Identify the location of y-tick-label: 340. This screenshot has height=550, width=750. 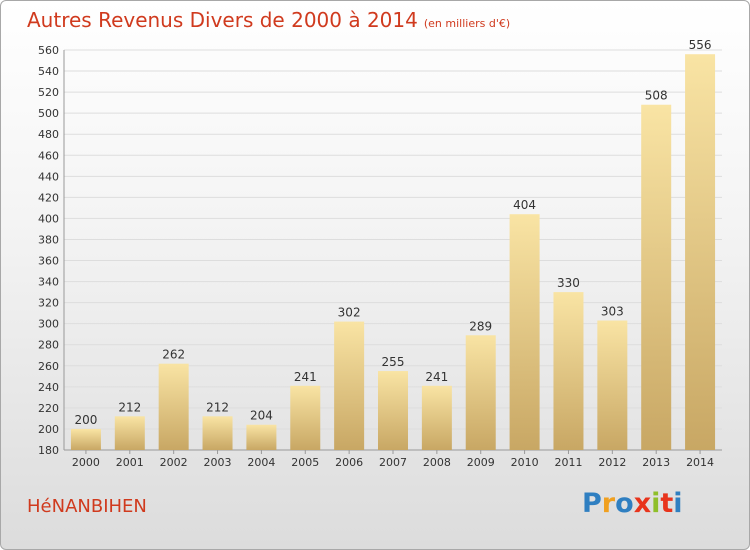
(48, 282).